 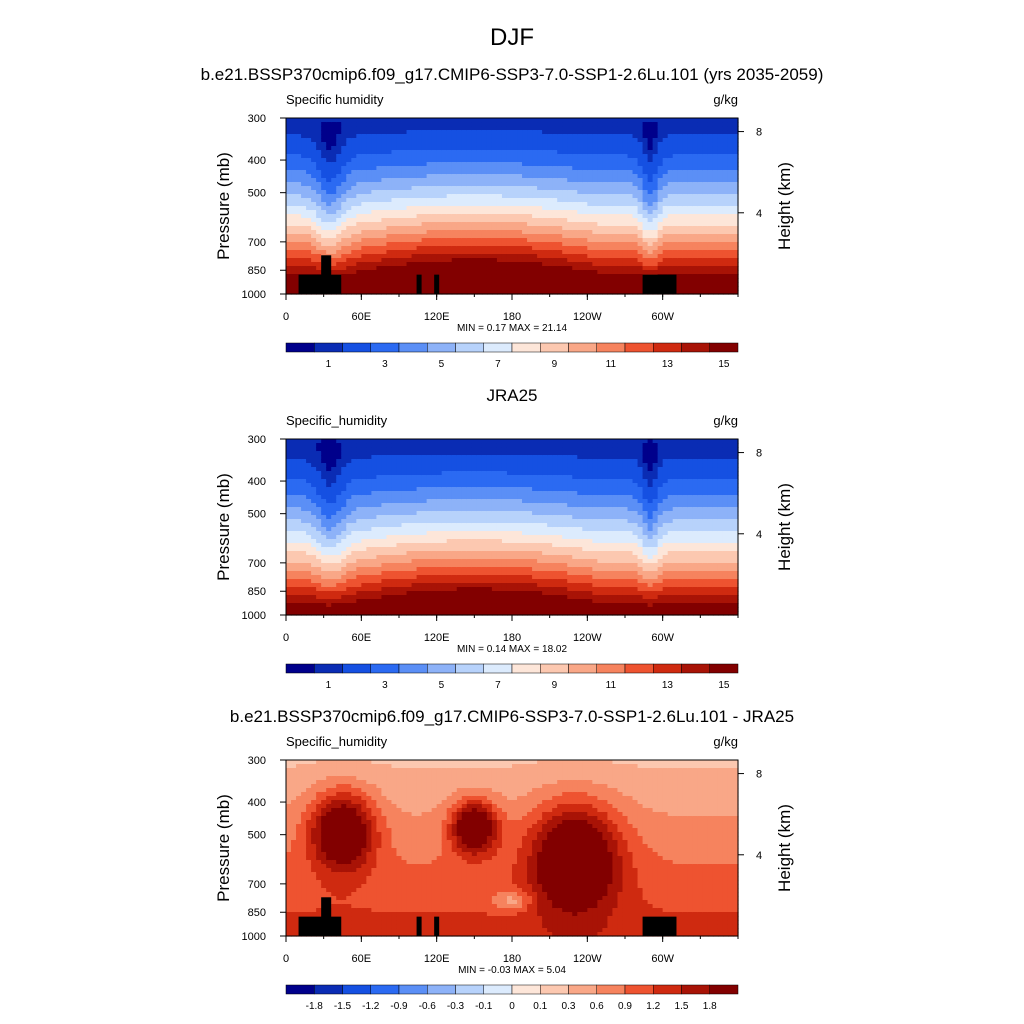 I want to click on colorbar-label: 3, so click(x=385, y=364).